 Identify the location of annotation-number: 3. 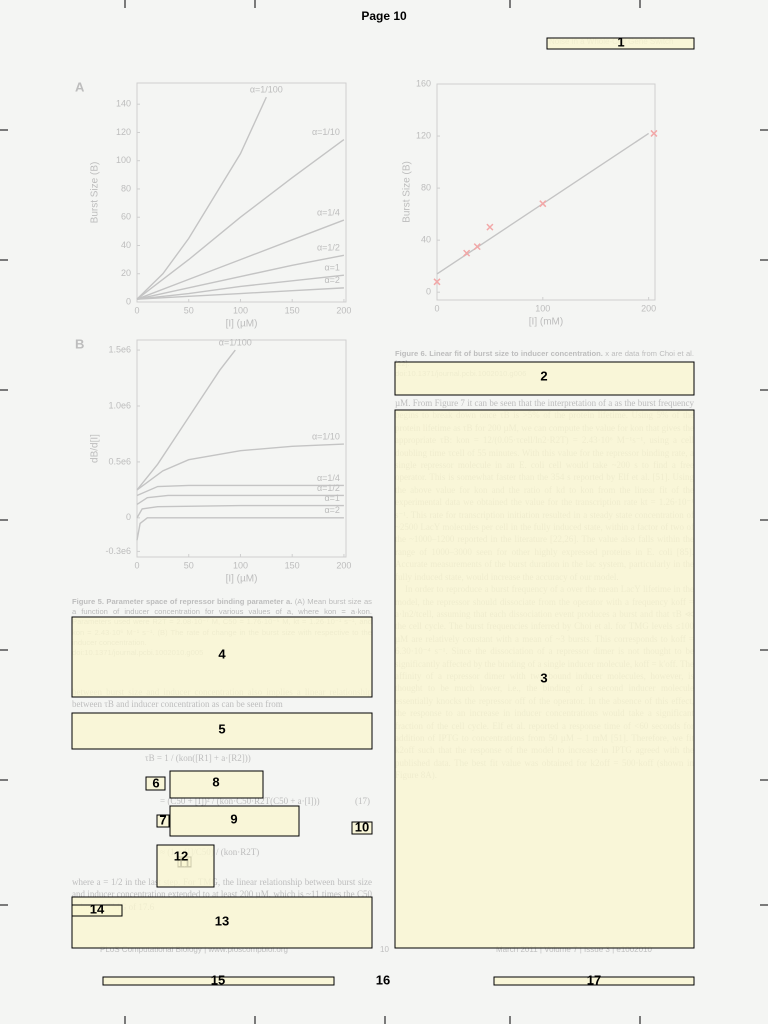
(543, 677).